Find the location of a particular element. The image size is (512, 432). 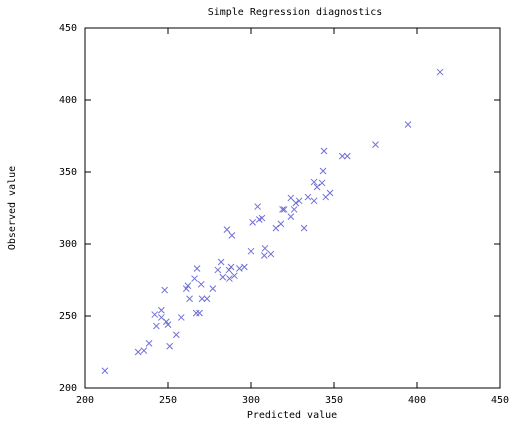

x-axis-label: Predicted value is located at coordinates (292, 415).